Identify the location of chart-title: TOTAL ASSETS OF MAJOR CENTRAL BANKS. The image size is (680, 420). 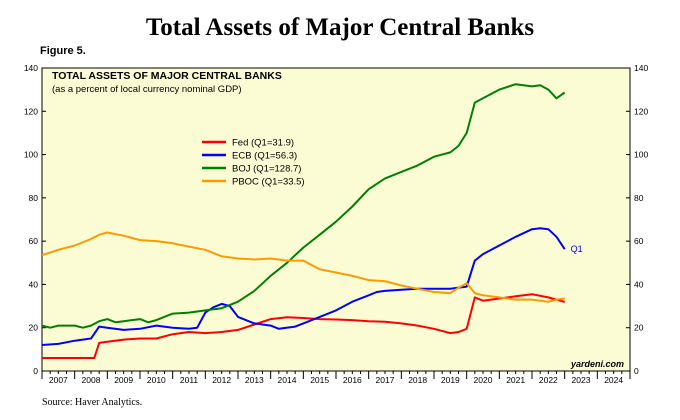
(167, 76).